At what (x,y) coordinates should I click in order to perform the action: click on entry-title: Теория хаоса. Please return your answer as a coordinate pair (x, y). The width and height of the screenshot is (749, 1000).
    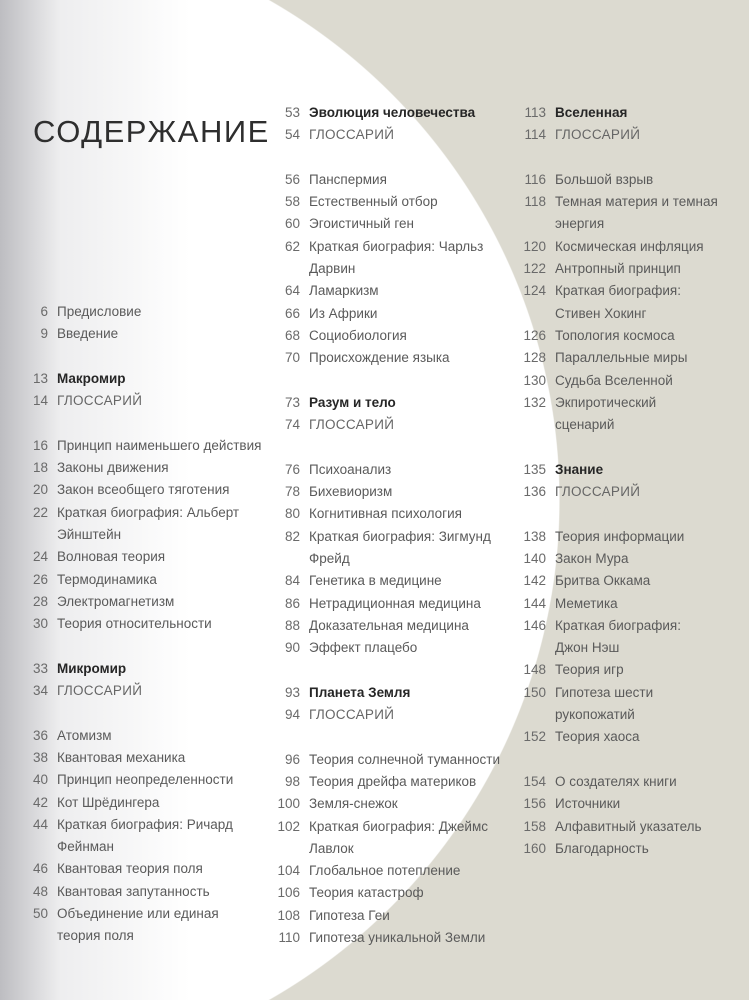
    Looking at the image, I should click on (597, 737).